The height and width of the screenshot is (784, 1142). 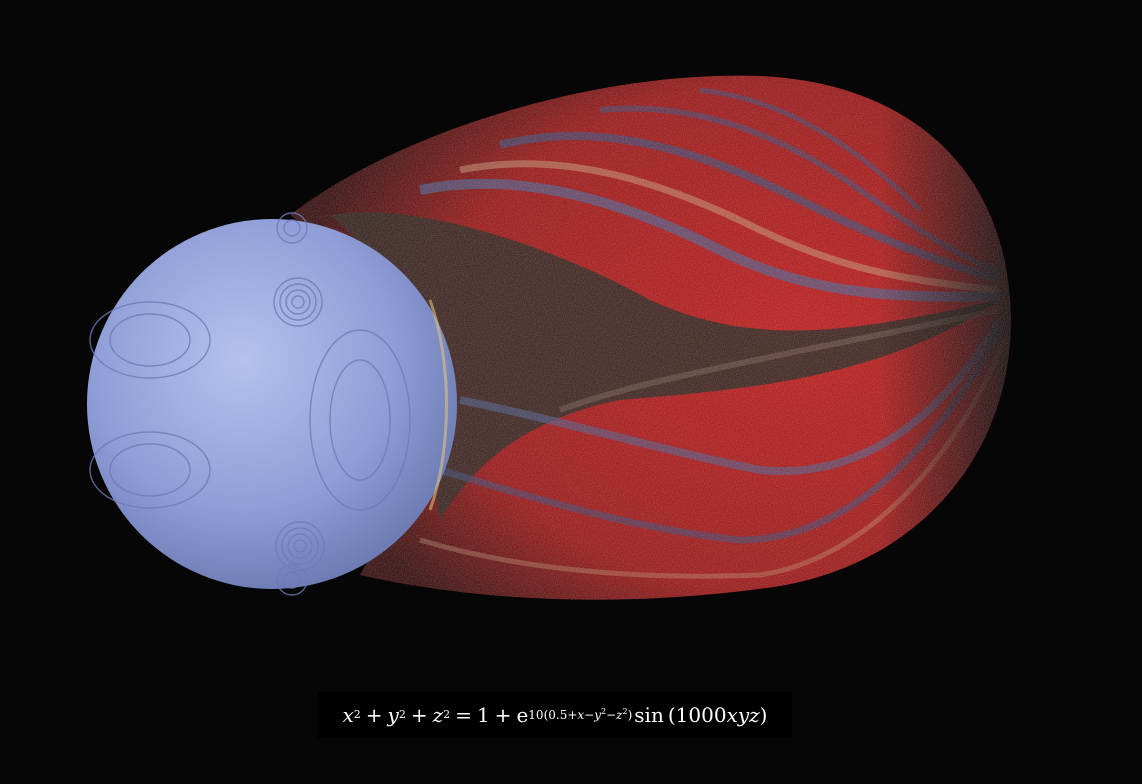 What do you see at coordinates (671, 715) in the screenshot?
I see `eq-sin-lparen: (` at bounding box center [671, 715].